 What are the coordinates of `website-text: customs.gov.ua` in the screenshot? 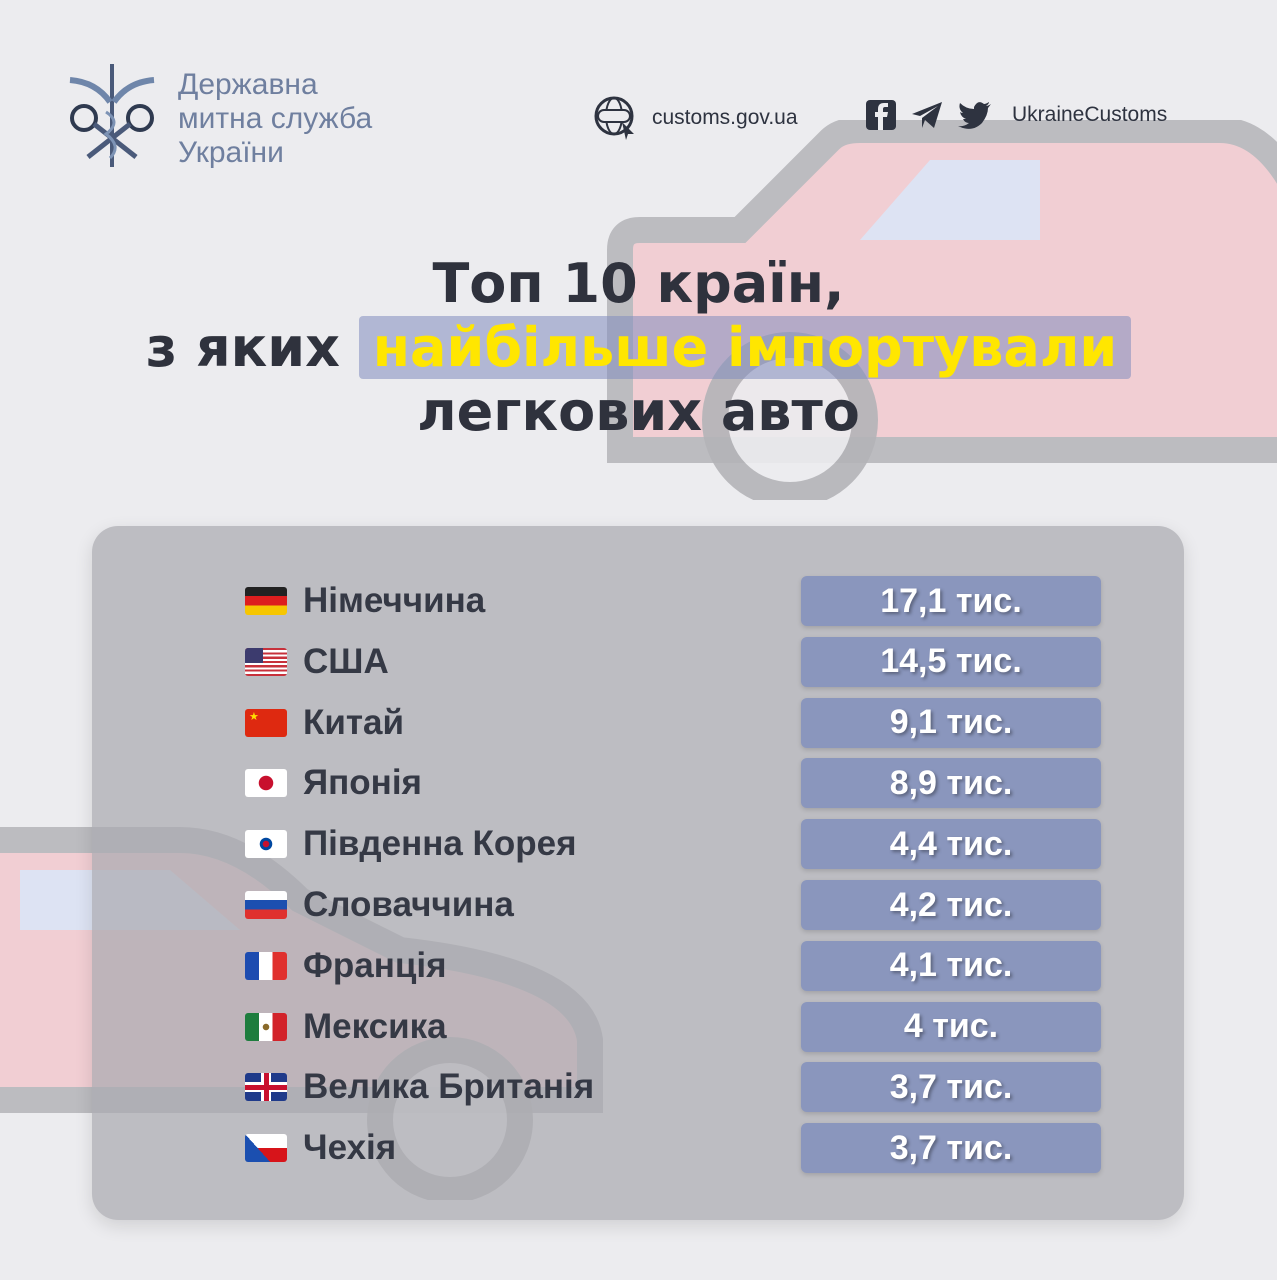 It's located at (725, 117).